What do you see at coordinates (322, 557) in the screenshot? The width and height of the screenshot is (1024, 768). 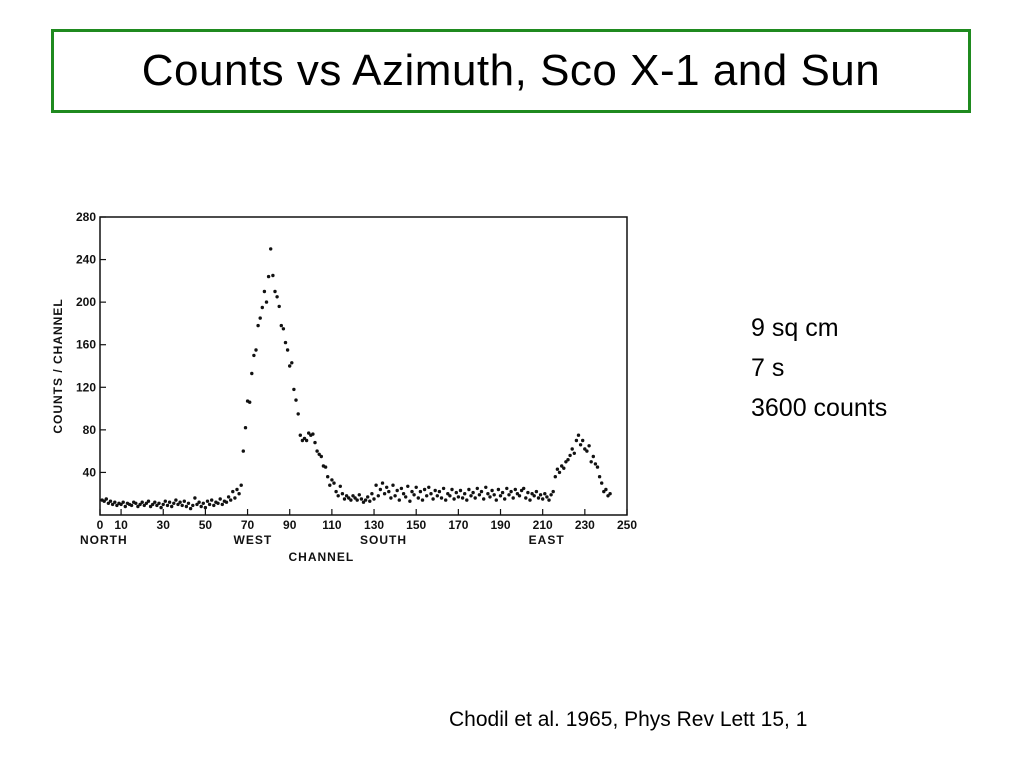 I see `x-axis-label: CHANNEL` at bounding box center [322, 557].